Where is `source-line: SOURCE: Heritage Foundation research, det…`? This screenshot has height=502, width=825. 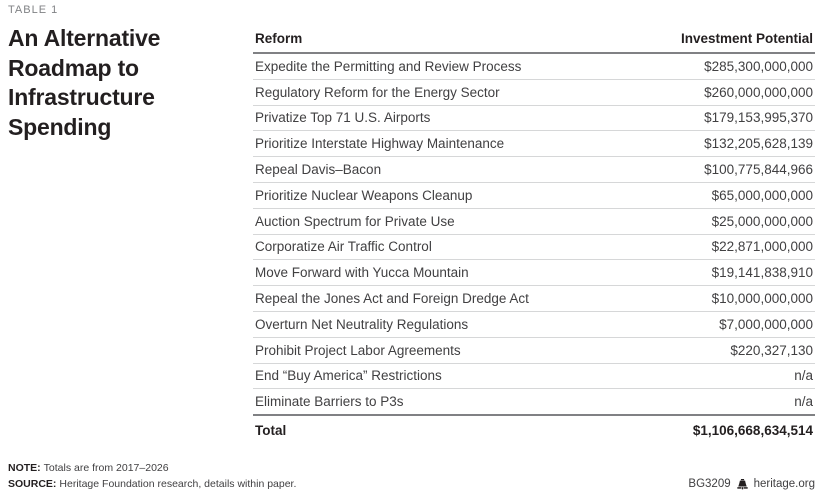 source-line: SOURCE: Heritage Foundation research, det… is located at coordinates (152, 485).